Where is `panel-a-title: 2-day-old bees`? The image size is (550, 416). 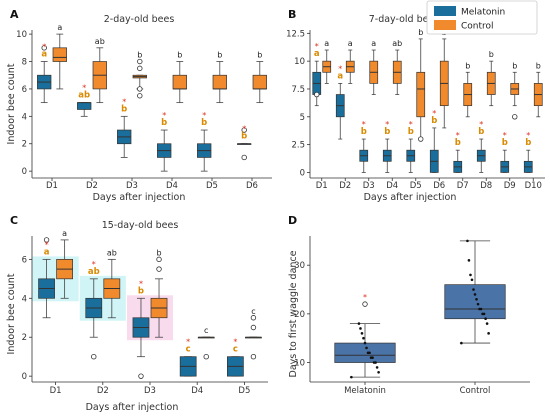
panel-a-title: 2-day-old bees is located at coordinates (139, 19).